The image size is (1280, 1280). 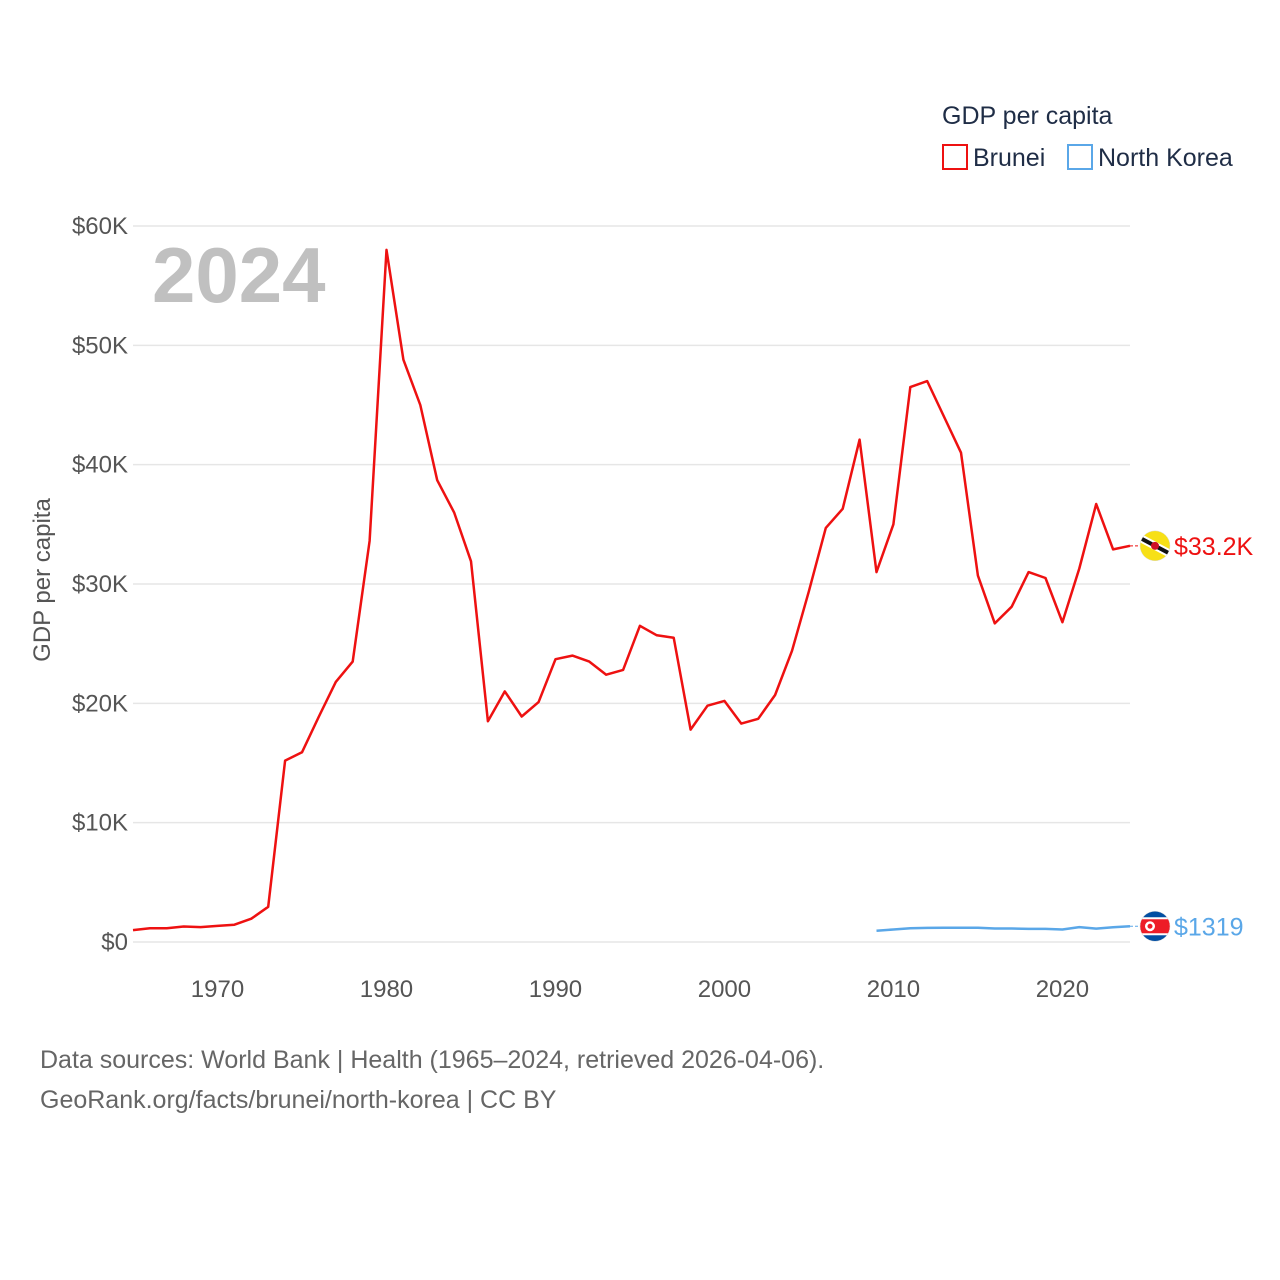 What do you see at coordinates (555, 989) in the screenshot?
I see `x-tick-label: 1990` at bounding box center [555, 989].